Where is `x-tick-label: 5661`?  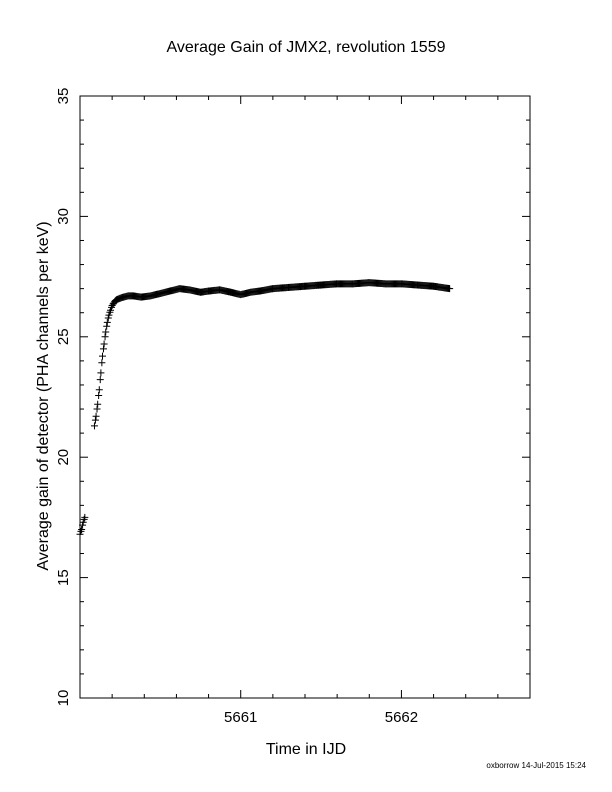 x-tick-label: 5661 is located at coordinates (240, 717).